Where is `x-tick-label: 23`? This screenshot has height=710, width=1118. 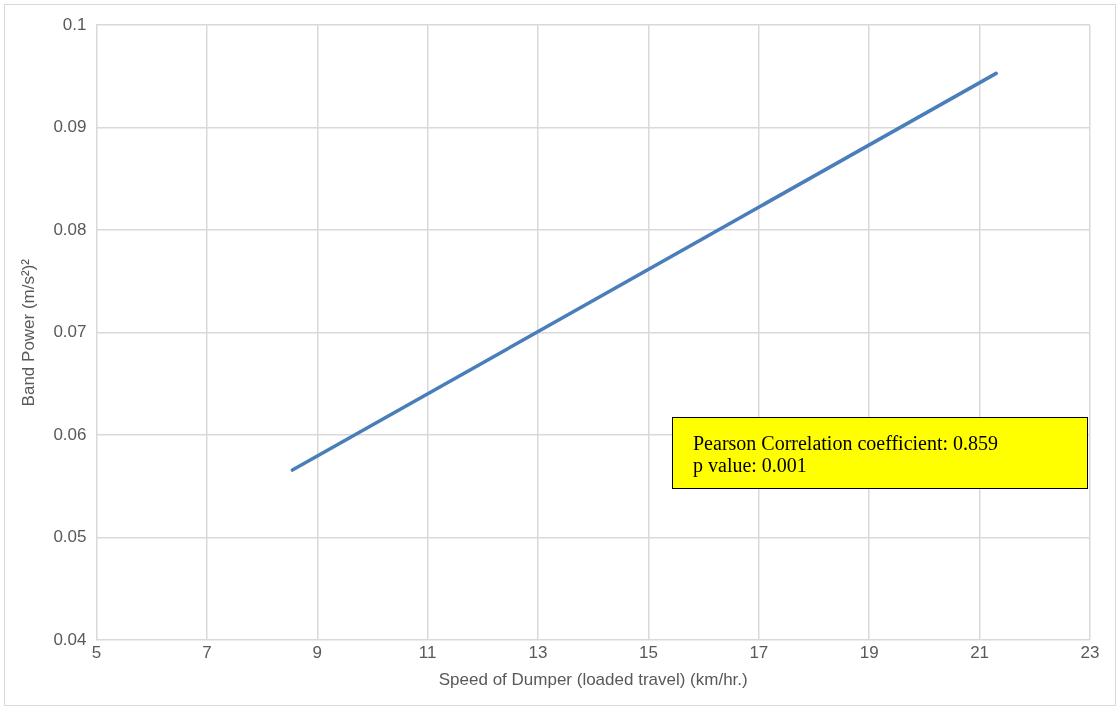
x-tick-label: 23 is located at coordinates (1090, 653).